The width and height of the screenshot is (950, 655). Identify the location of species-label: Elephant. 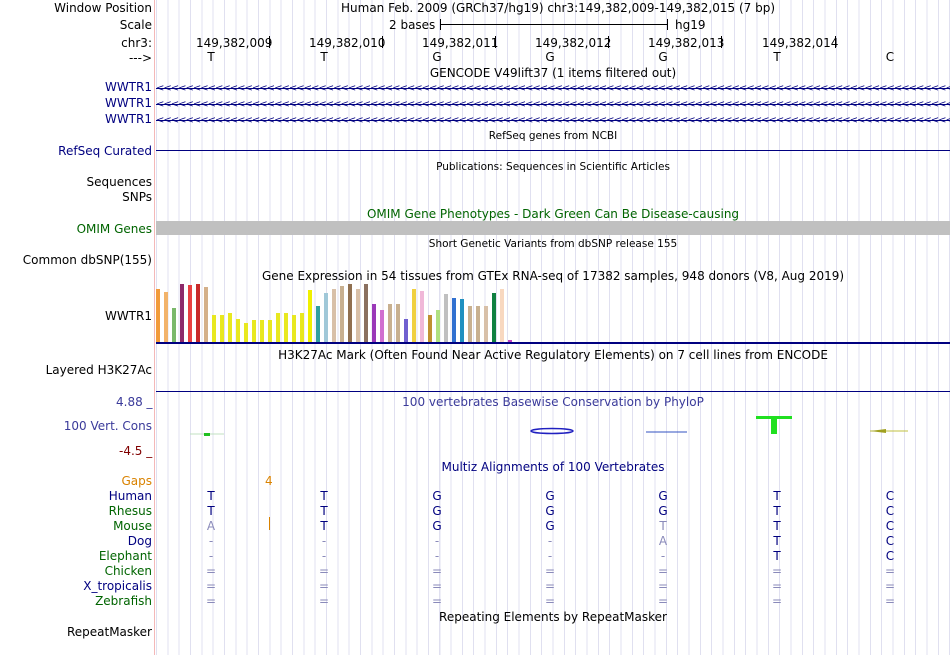
(125, 556).